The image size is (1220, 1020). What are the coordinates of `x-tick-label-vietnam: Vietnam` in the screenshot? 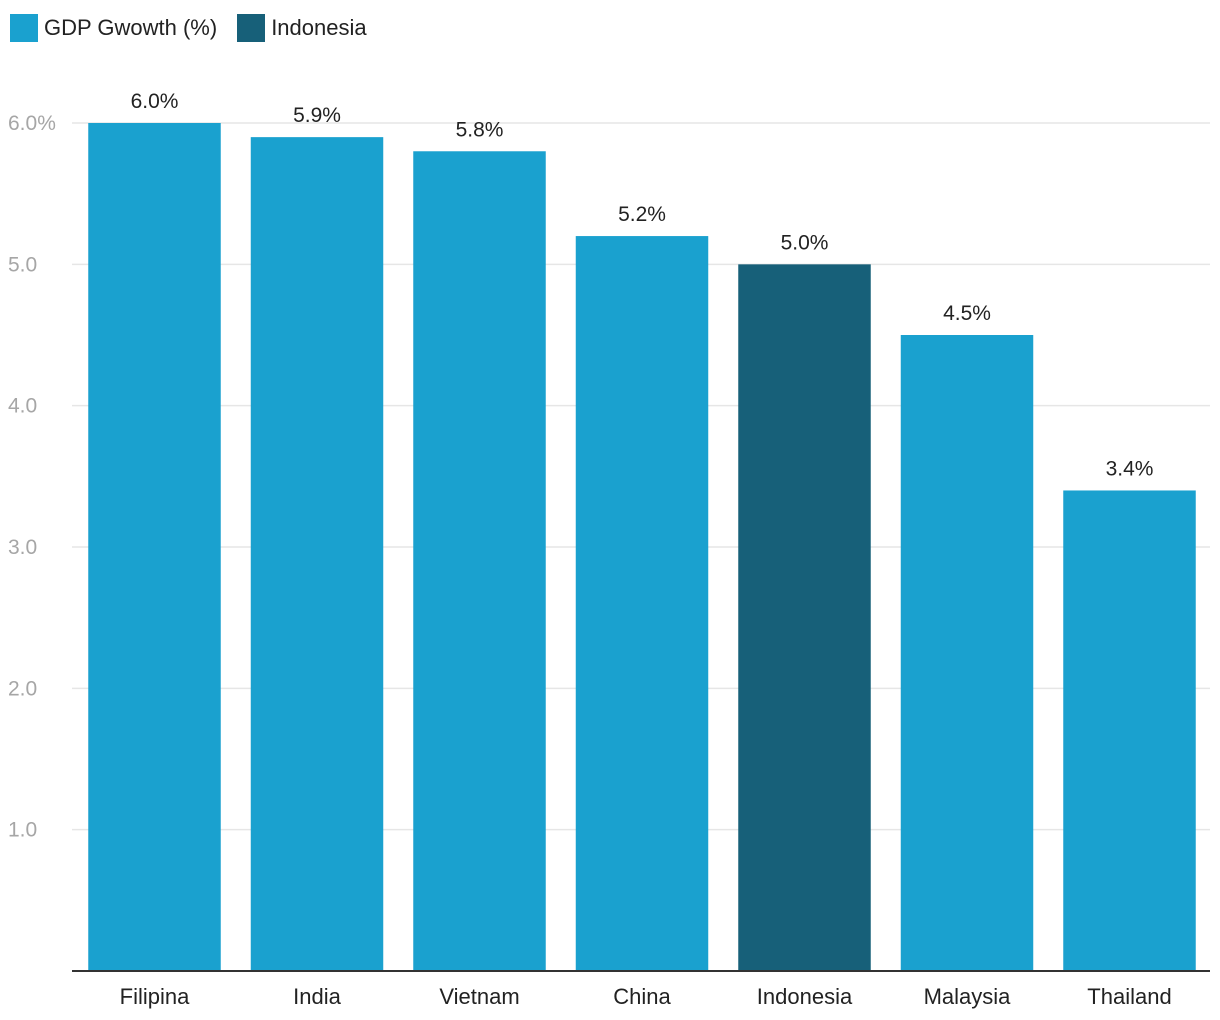 It's located at (479, 996).